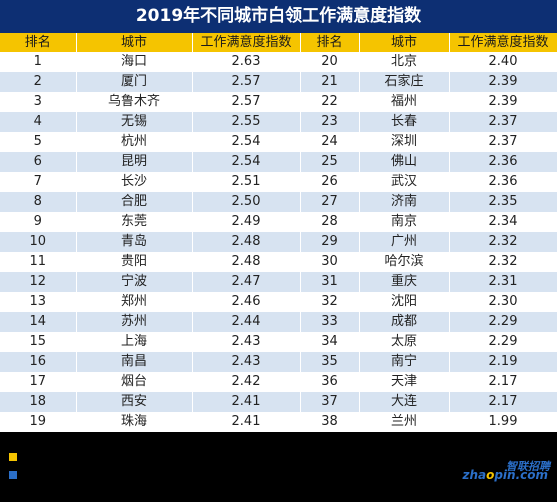 Image resolution: width=557 pixels, height=502 pixels. I want to click on cell-city-right: 重庆, so click(404, 282).